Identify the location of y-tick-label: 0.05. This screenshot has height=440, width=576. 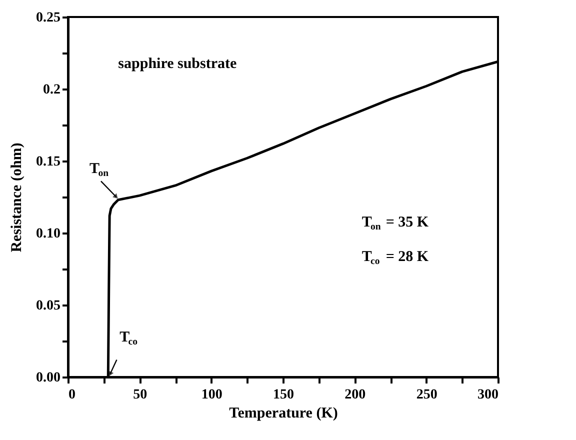
(48, 306).